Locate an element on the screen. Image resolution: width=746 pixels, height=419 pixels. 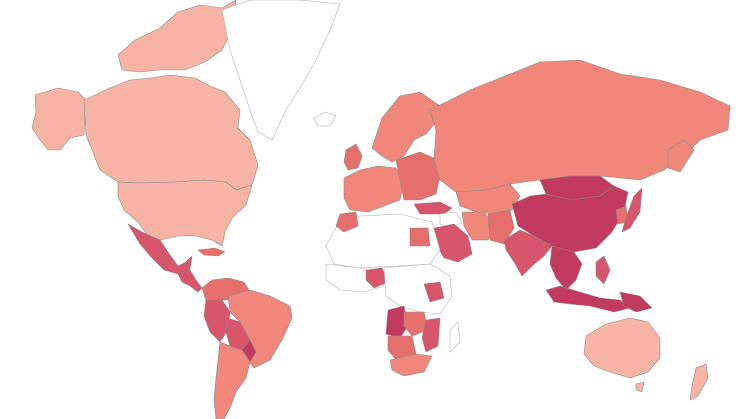
region-australia is located at coordinates (622, 348).